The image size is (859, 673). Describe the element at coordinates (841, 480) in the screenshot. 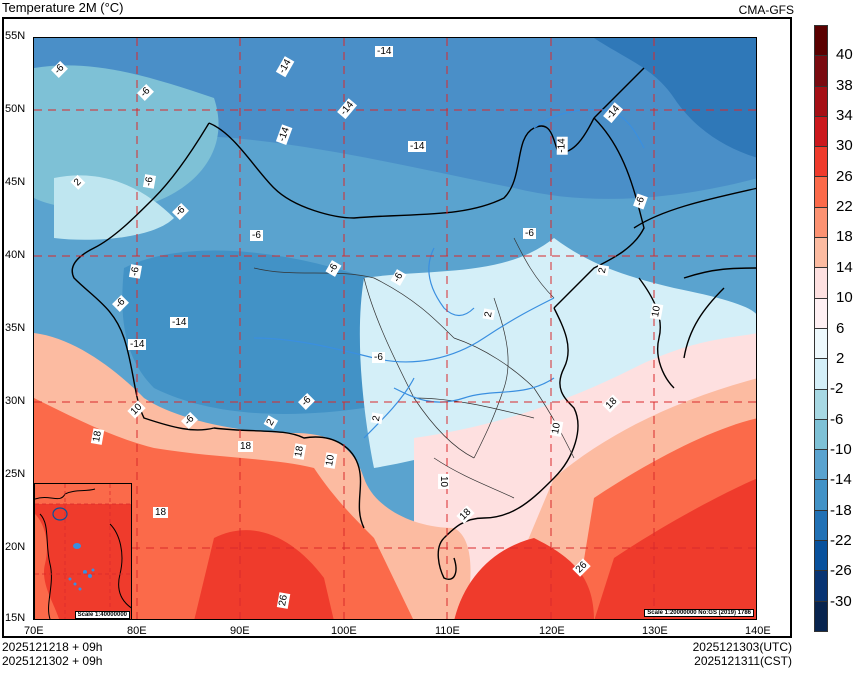

I see `colorbar-label: -14` at that location.